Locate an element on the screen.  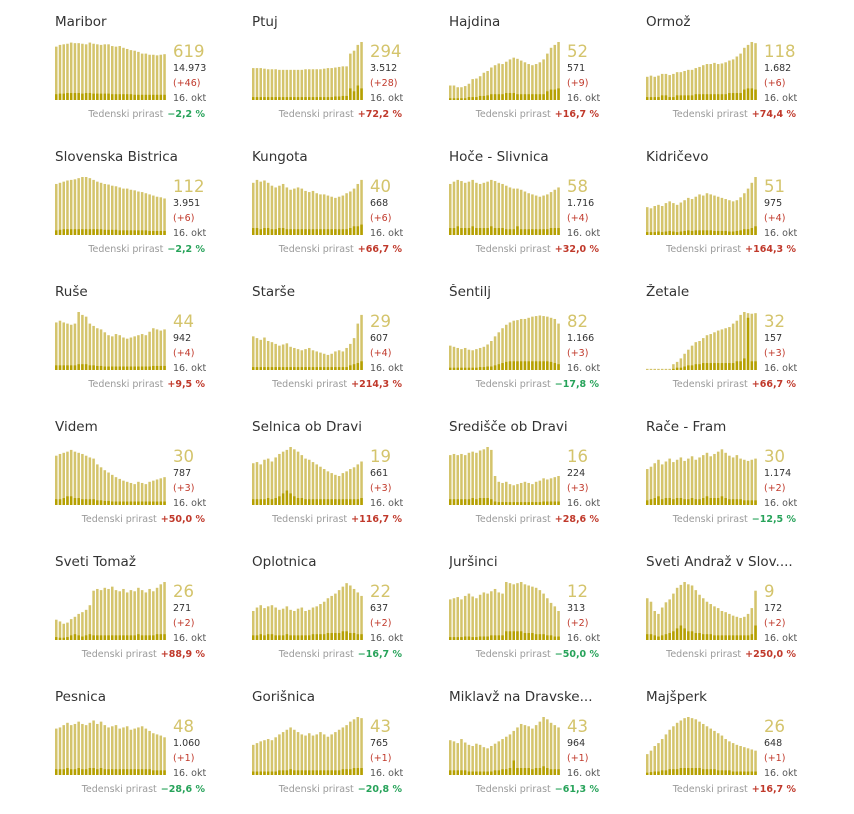
total-cases-value: 964 is located at coordinates (576, 743).